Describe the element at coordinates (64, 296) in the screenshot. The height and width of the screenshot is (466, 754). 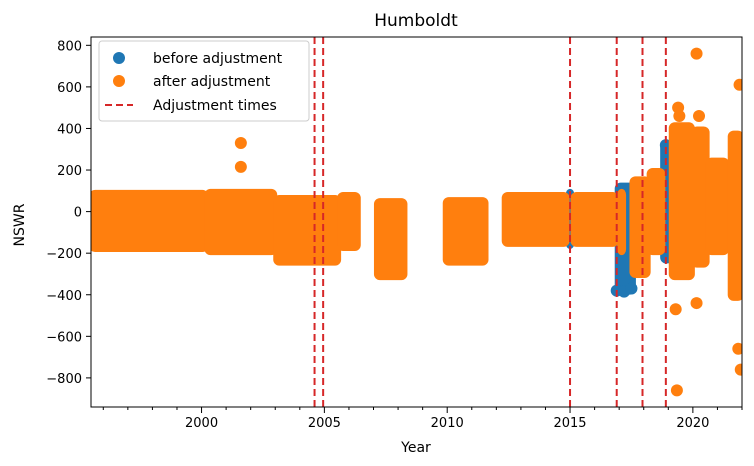
I see `y-tick-label: −400` at that location.